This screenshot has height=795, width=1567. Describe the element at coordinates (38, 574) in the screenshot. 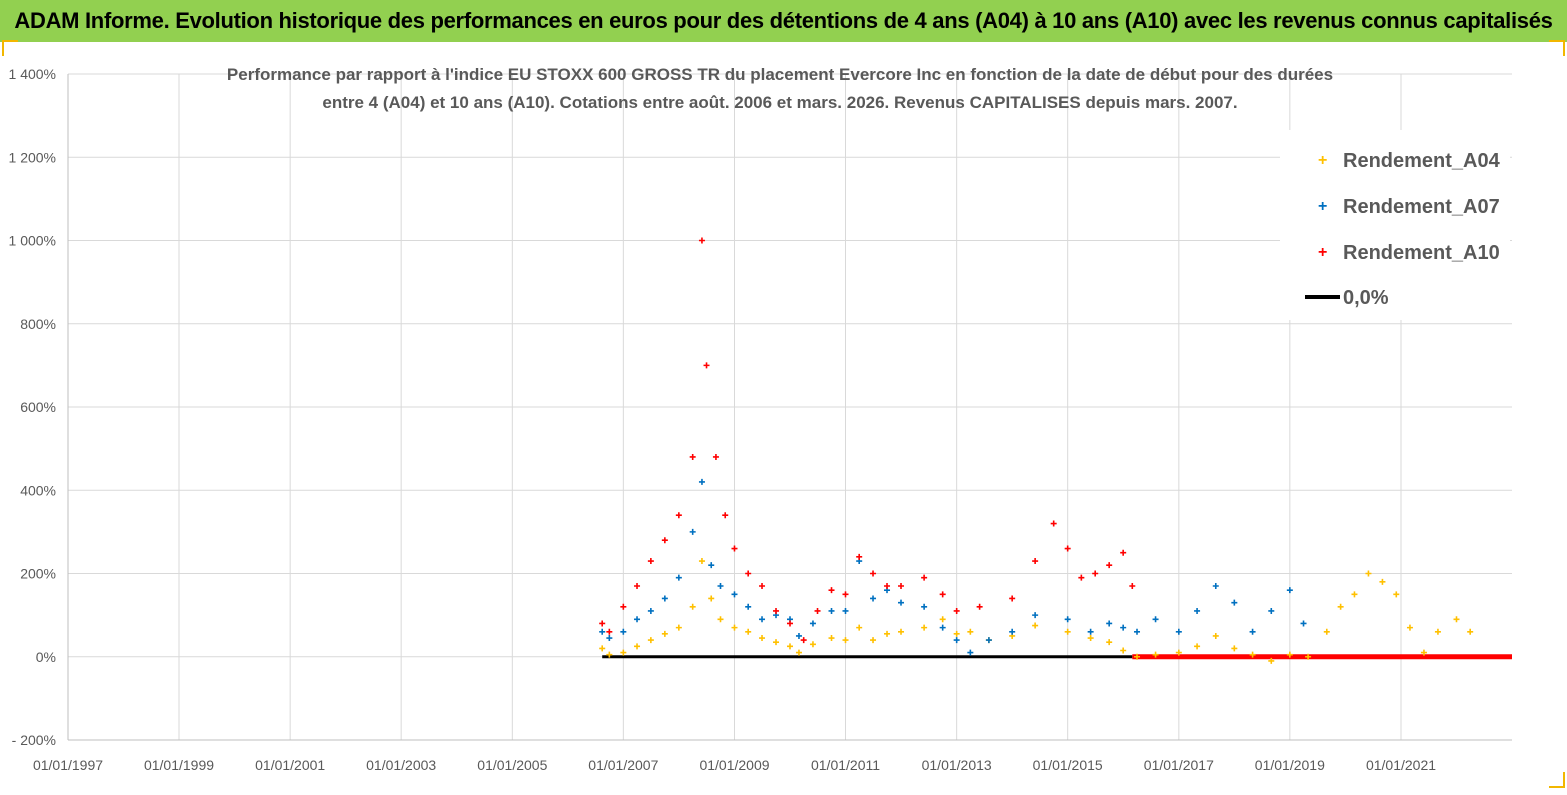

I see `y-tick-label: 200%` at that location.